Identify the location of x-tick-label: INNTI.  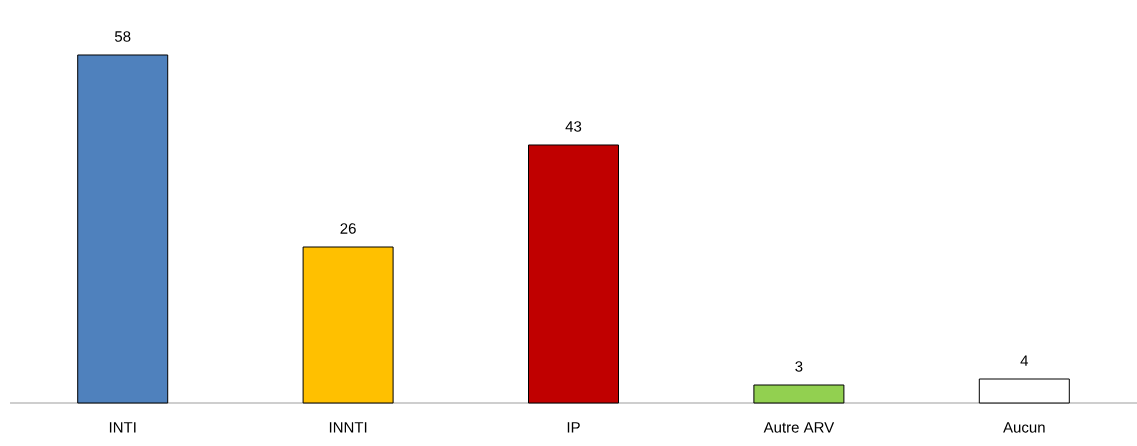
(348, 427).